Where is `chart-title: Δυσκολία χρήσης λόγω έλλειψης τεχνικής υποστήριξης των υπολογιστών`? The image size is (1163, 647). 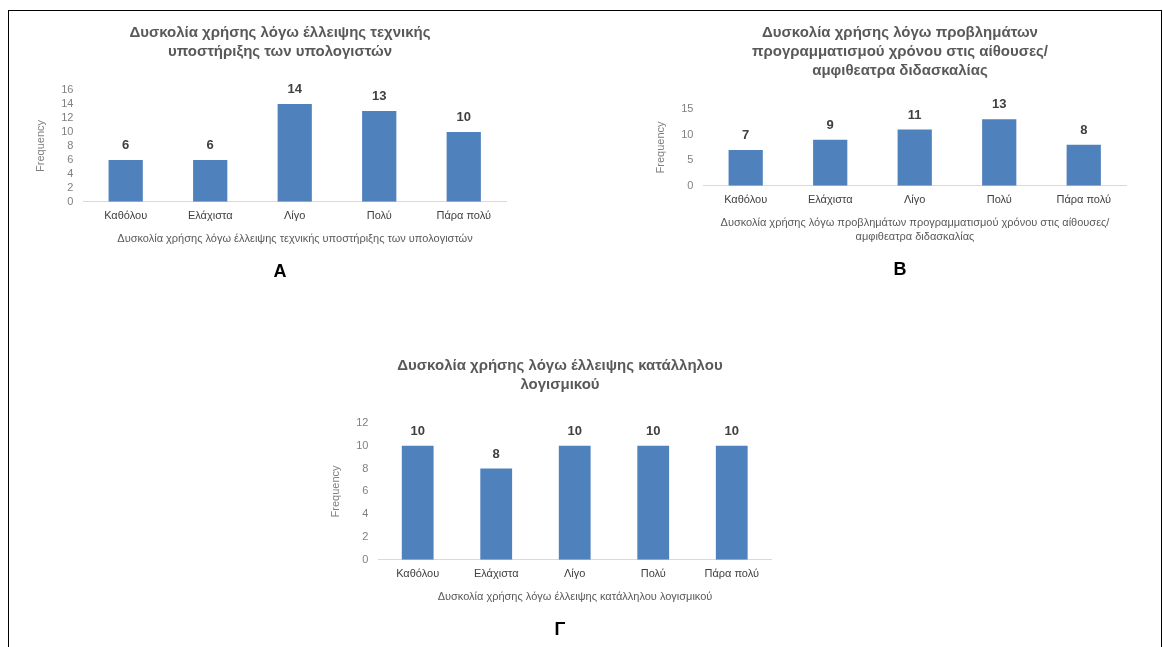 chart-title: Δυσκολία χρήσης λόγω έλλειψης τεχνικής υποστήριξης των υπολογιστών is located at coordinates (280, 41).